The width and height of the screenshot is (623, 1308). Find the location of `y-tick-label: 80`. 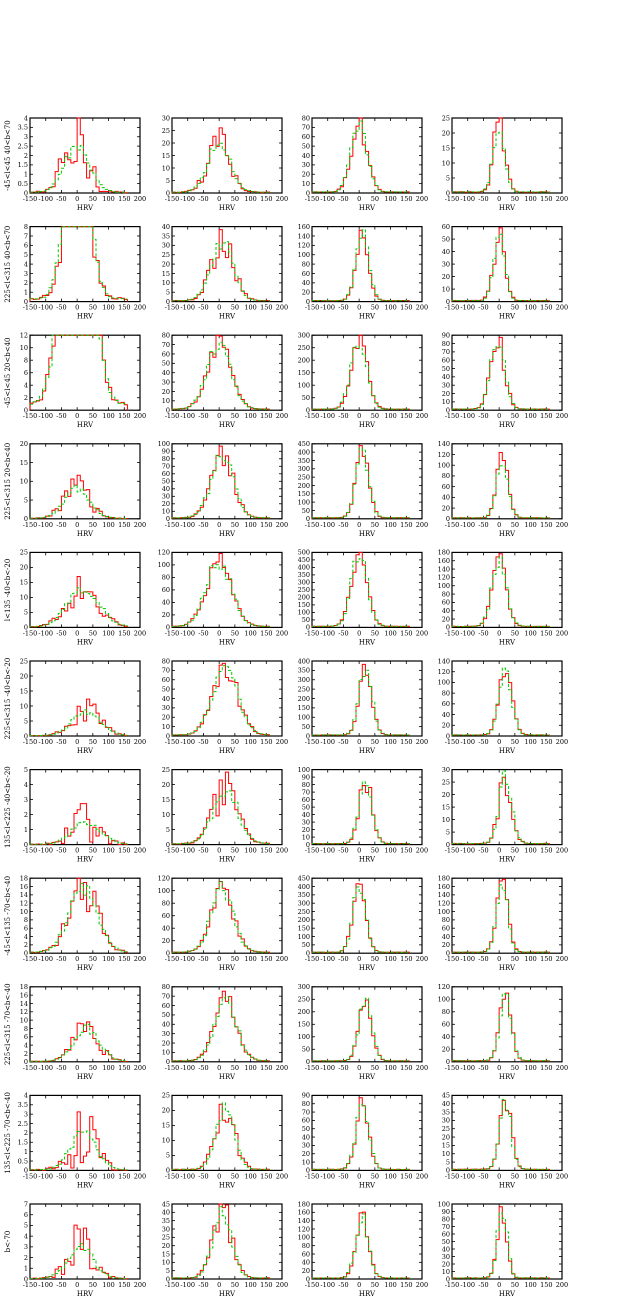

y-tick-label: 80 is located at coordinates (306, 1104).